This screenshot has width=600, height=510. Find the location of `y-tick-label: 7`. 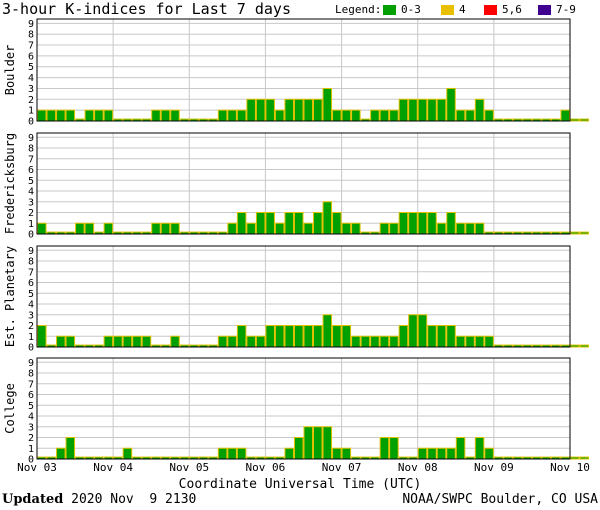

y-tick-label: 7 is located at coordinates (31, 384).